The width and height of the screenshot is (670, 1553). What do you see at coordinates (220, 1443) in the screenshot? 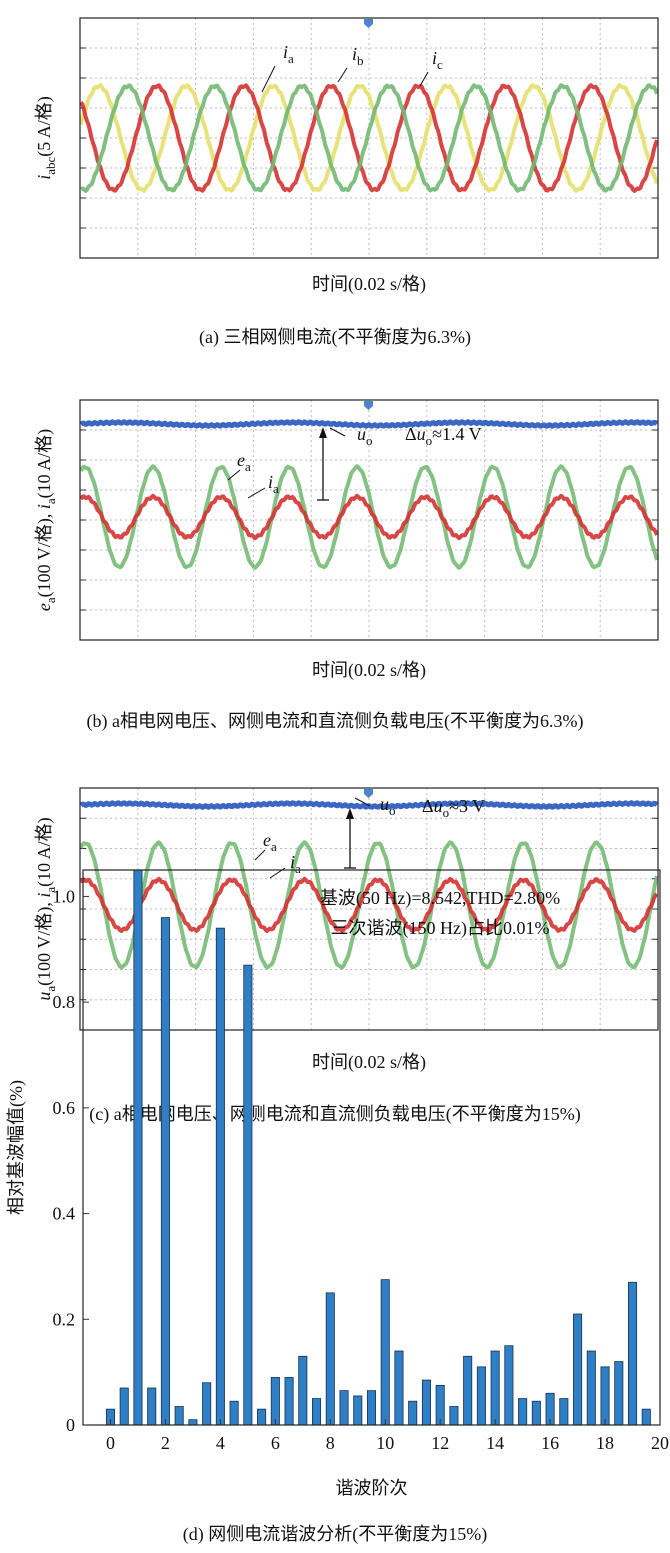
I see `x-tick-label: 4` at bounding box center [220, 1443].